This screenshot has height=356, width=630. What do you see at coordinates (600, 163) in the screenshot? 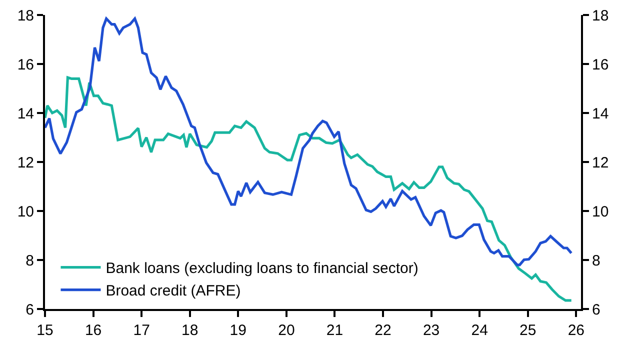
I see `y2-tick-label: 12` at bounding box center [600, 163].